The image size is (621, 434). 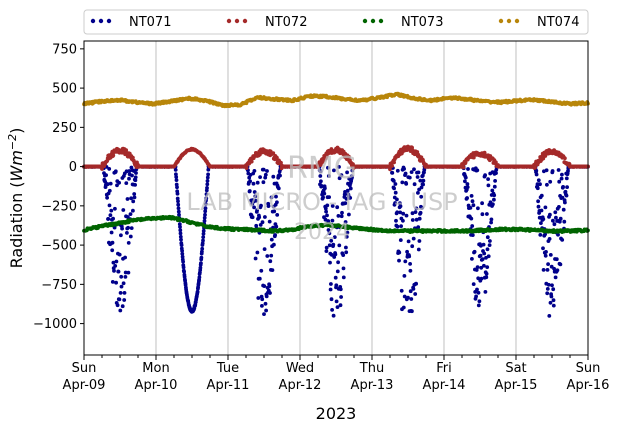 What do you see at coordinates (336, 22) in the screenshot?
I see `legend-box` at bounding box center [336, 22].